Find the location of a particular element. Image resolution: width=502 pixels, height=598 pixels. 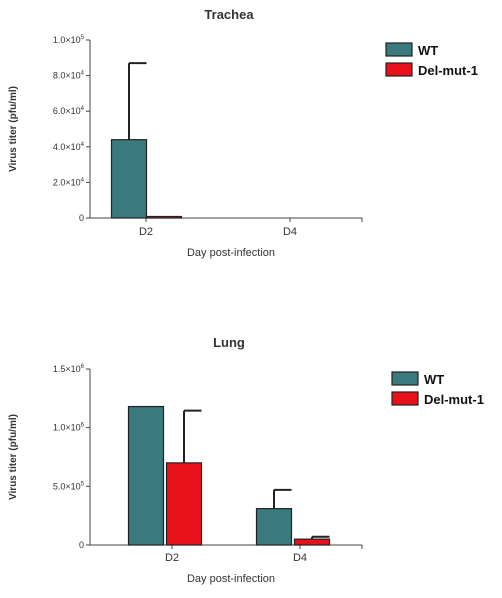

y-tick-text: 6.0×10 is located at coordinates (67, 111).